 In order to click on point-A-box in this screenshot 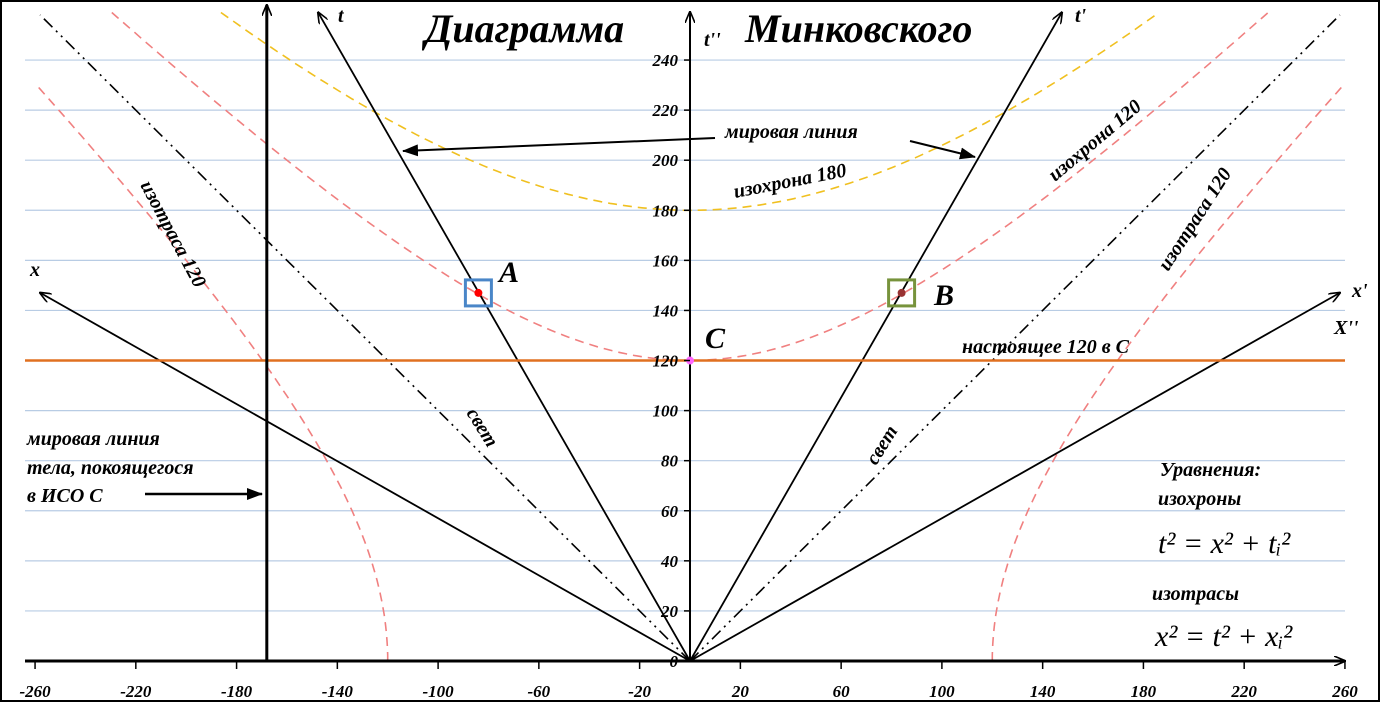, I will do `click(478, 293)`.